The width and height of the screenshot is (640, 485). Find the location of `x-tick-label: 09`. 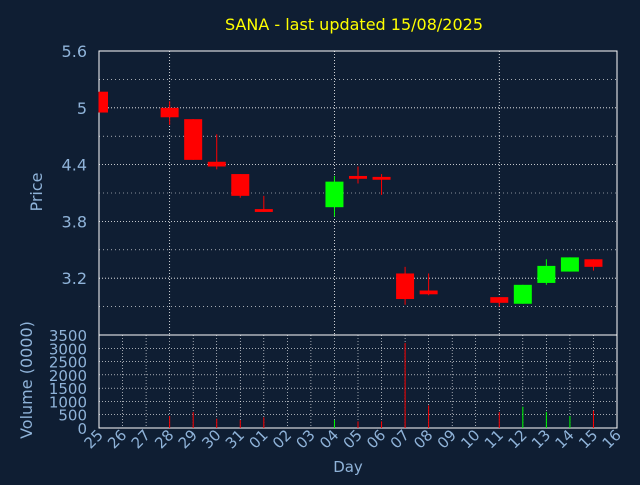

x-tick-label: 09 is located at coordinates (447, 439).